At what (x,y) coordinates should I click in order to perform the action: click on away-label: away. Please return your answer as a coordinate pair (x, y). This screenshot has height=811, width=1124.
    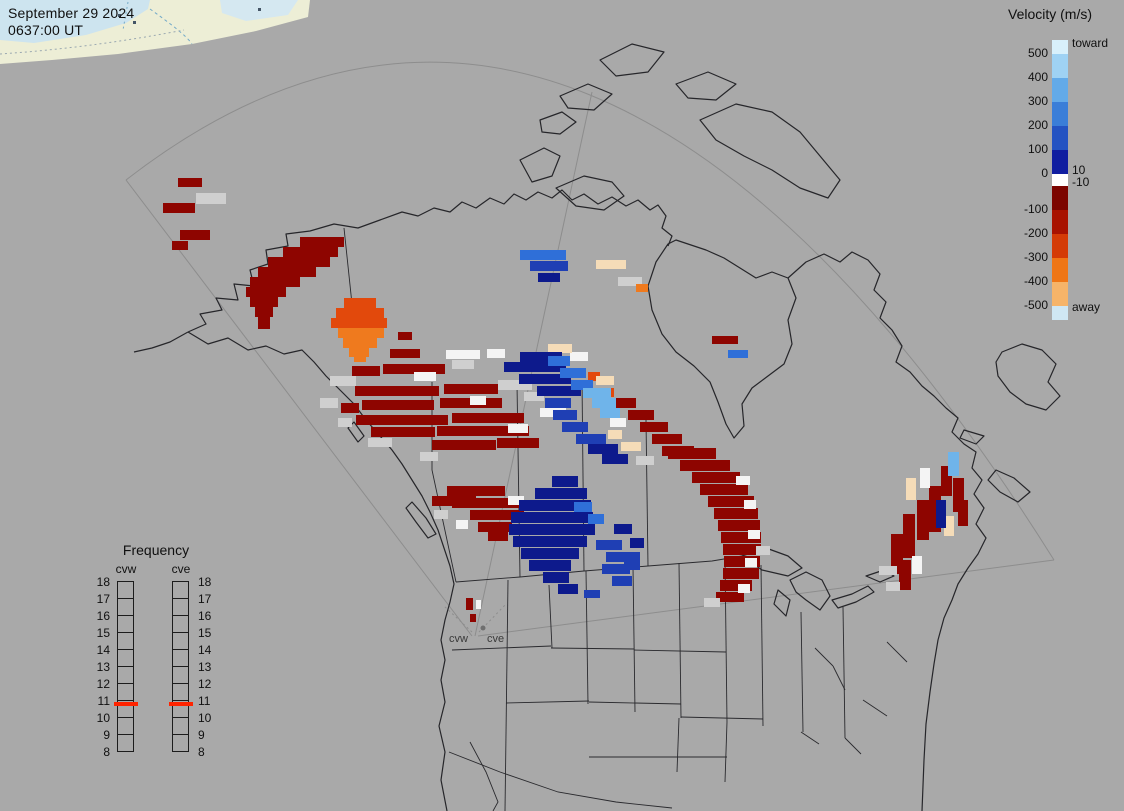
    Looking at the image, I should click on (1086, 307).